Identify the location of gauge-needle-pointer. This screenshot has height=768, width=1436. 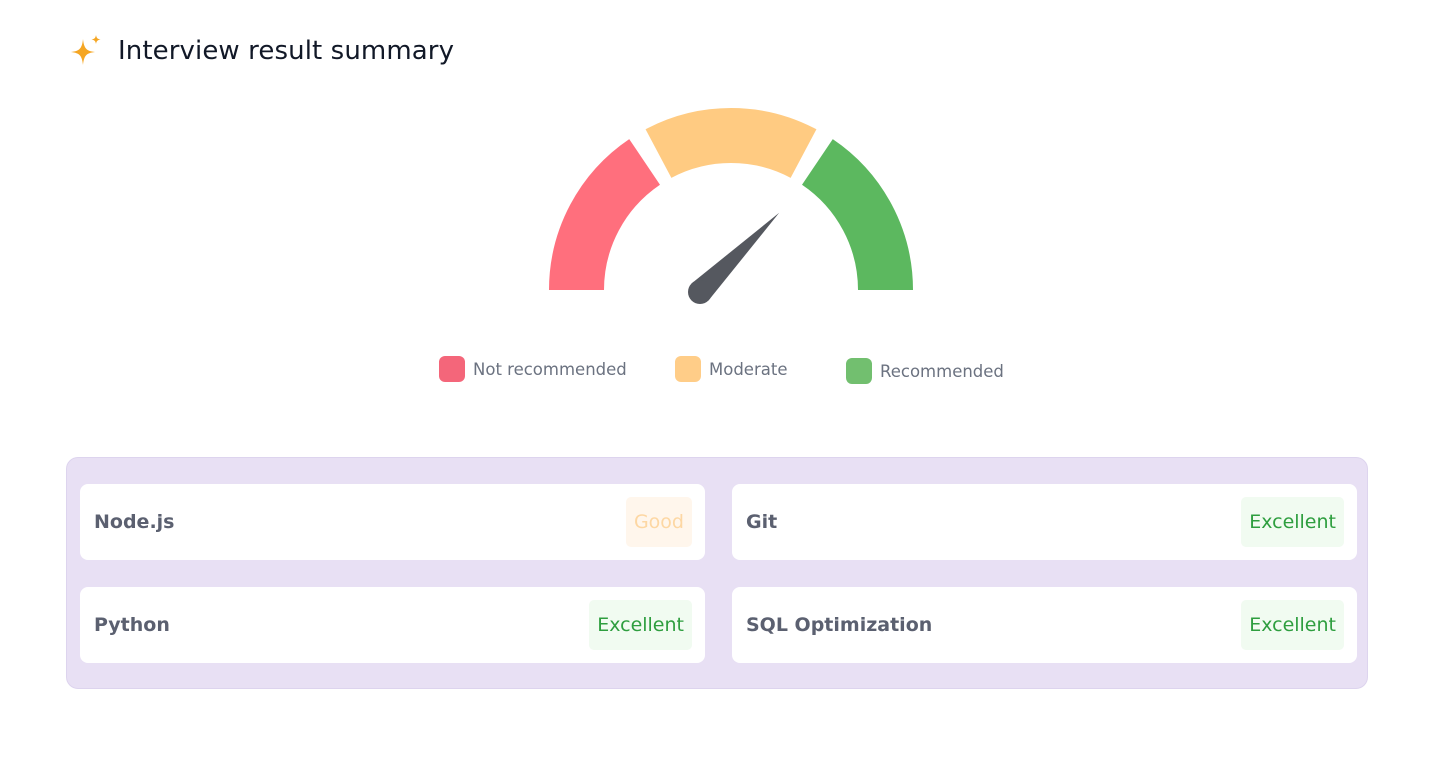
(735, 256).